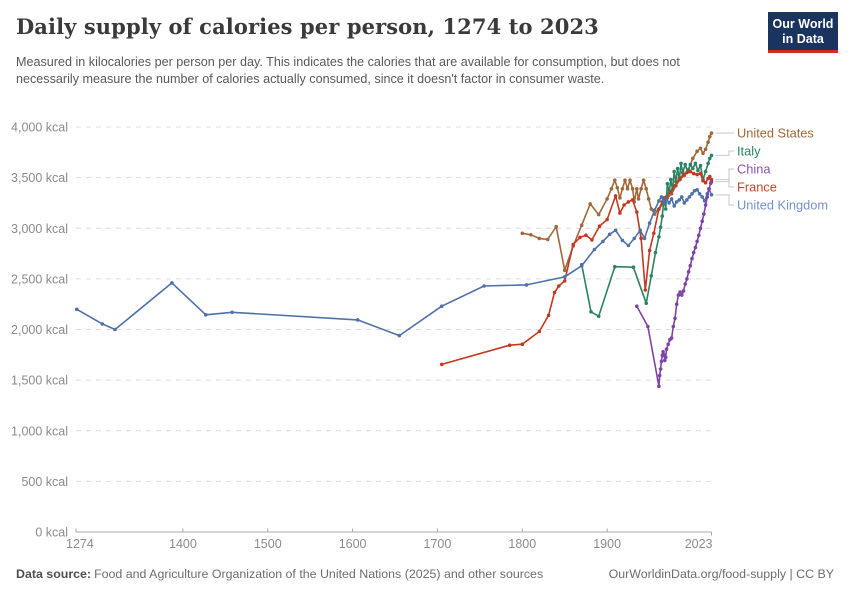  I want to click on series-line-china, so click(674, 284).